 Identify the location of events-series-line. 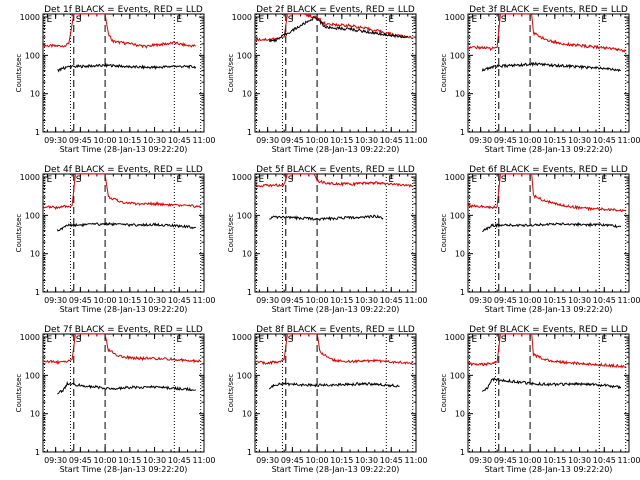
(551, 384).